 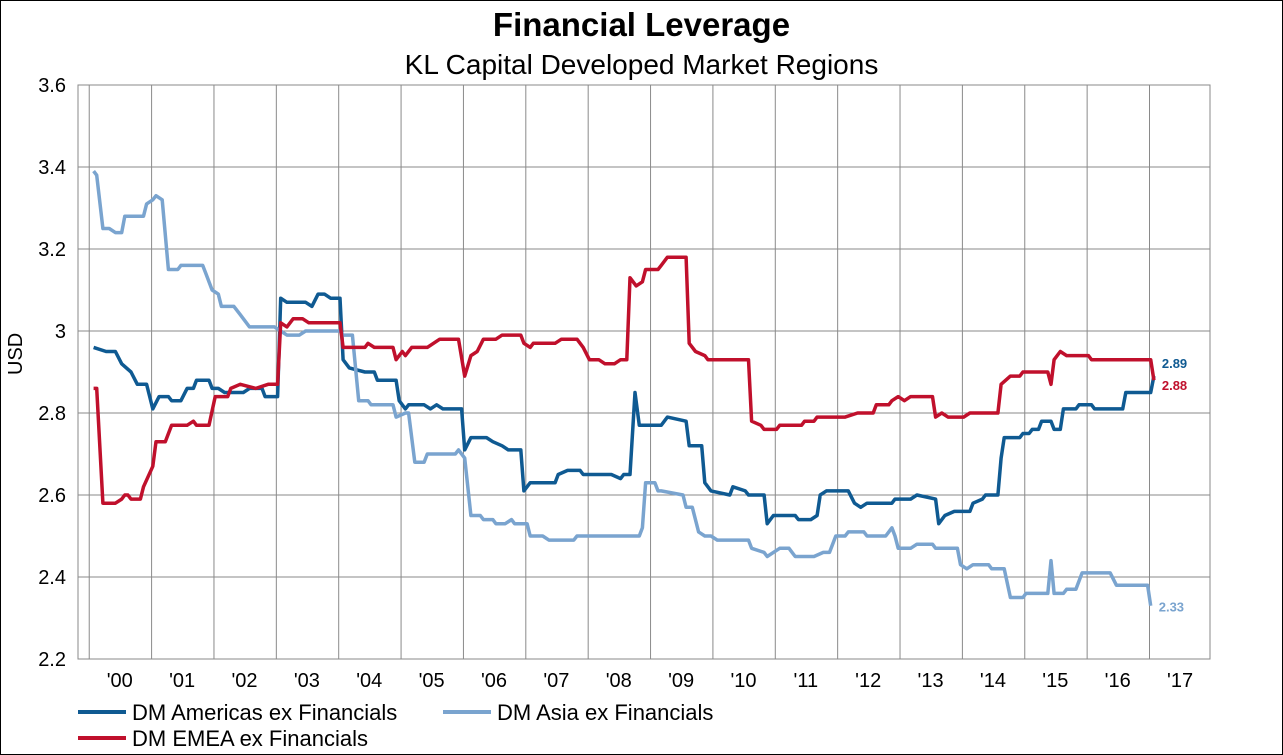 I want to click on legend-item-americas: DM Americas ex Financials, so click(x=237, y=713).